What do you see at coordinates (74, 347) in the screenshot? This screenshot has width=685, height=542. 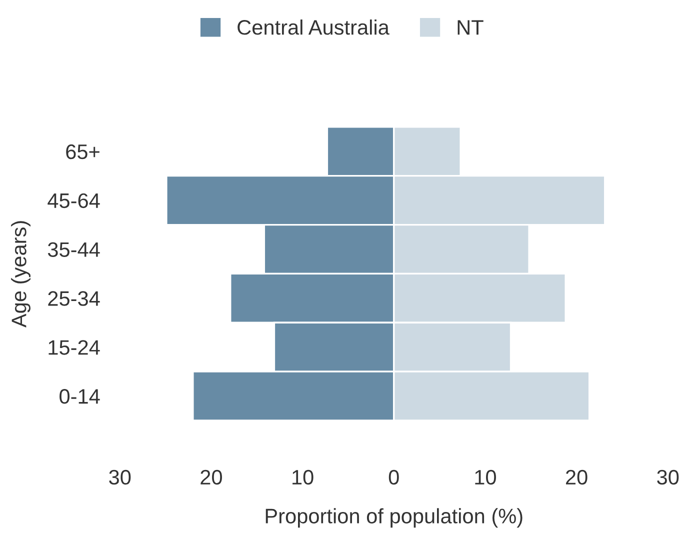 I see `y-tick-label: 15-24` at bounding box center [74, 347].